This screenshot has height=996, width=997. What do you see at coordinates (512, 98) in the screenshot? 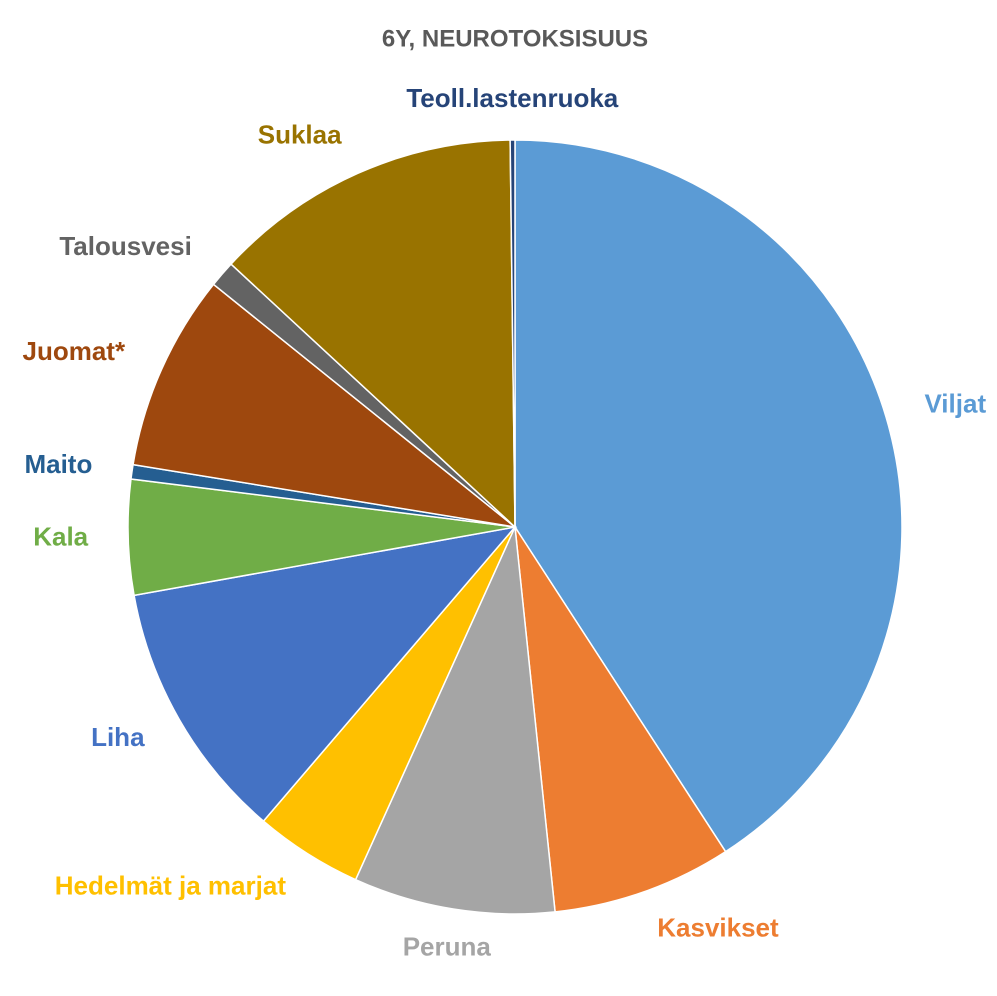
I see `slice-label: Teoll.lastenruoka` at bounding box center [512, 98].